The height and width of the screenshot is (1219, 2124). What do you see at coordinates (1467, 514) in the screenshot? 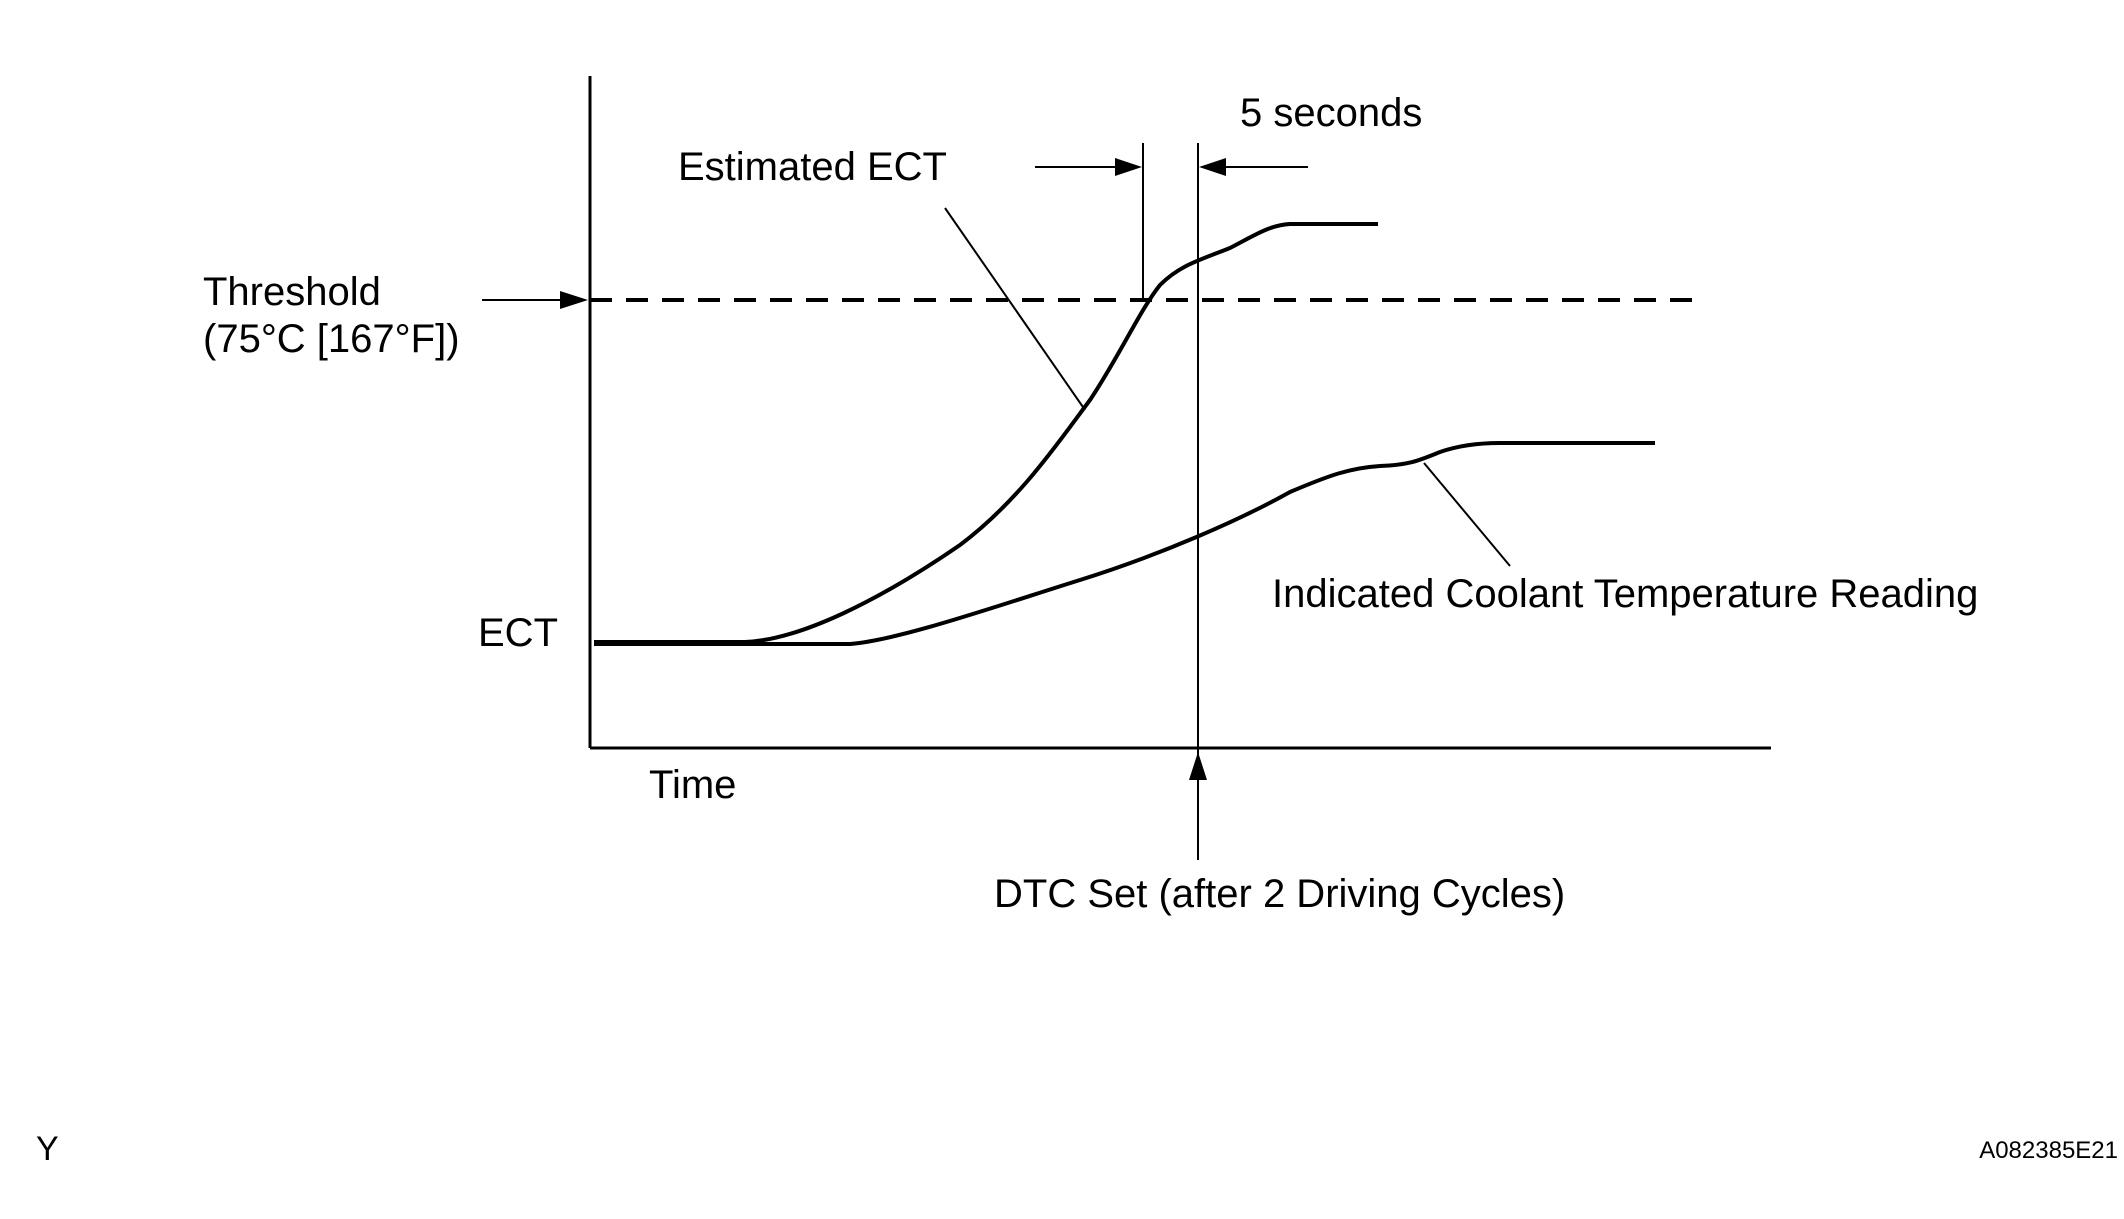
I see `indicated-reading-leader` at bounding box center [1467, 514].